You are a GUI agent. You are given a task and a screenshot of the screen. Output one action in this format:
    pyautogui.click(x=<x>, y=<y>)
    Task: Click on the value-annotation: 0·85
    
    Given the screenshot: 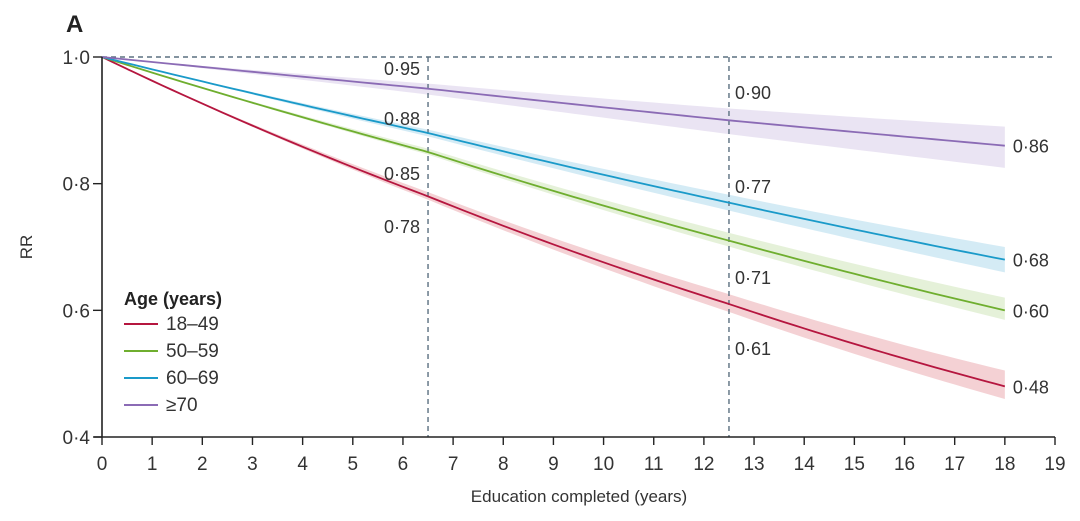 What is the action you would take?
    pyautogui.click(x=402, y=174)
    